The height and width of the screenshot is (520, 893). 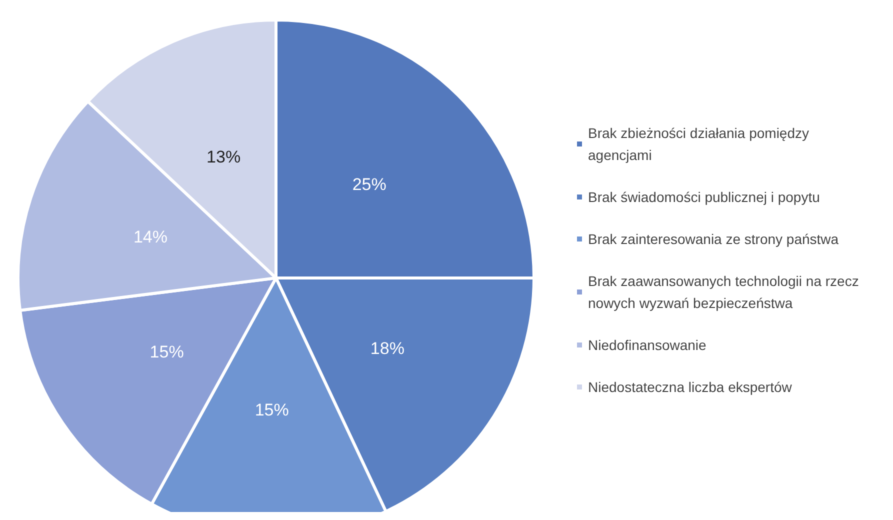 What do you see at coordinates (700, 144) in the screenshot?
I see `legend-label: Brak zbieżności działania pomiędzy agencjami` at bounding box center [700, 144].